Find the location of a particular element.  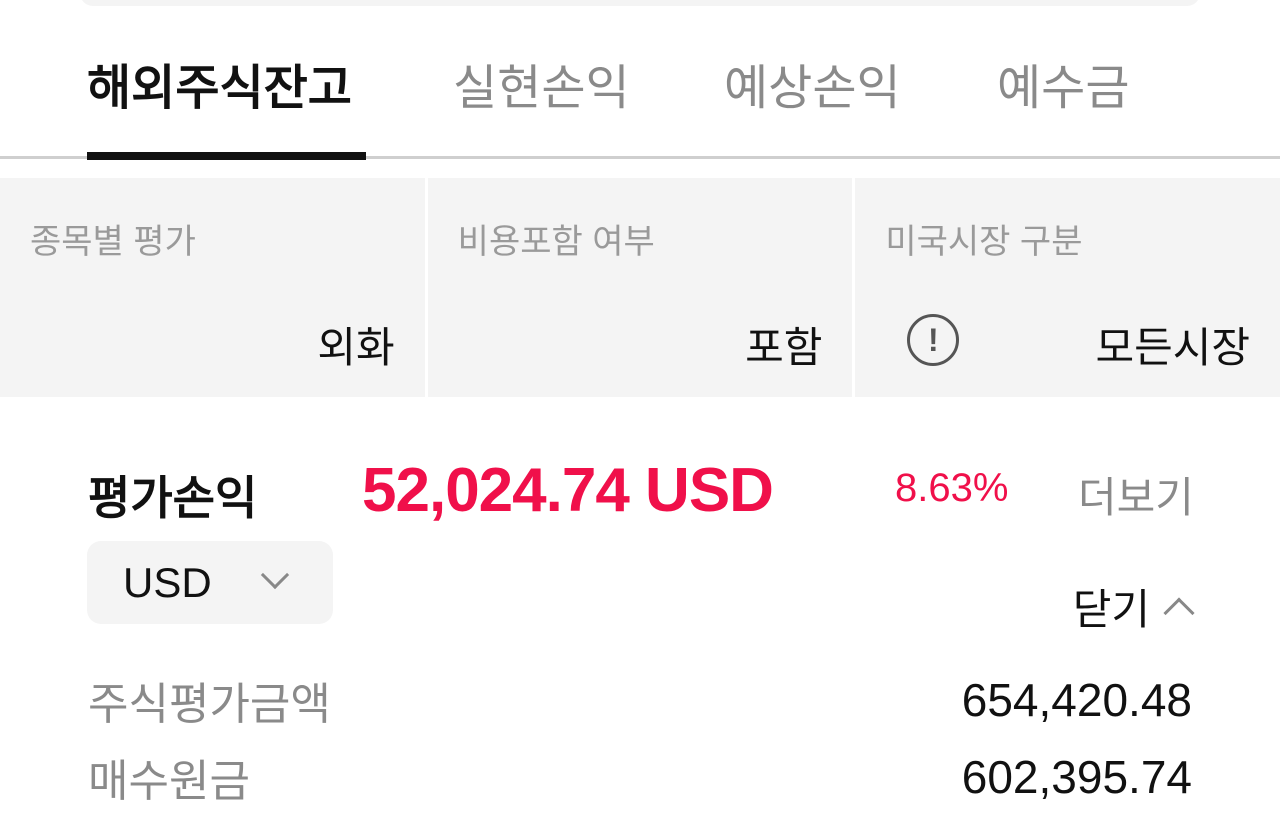

filter-label: 비용포함 여부 is located at coordinates (556, 242).